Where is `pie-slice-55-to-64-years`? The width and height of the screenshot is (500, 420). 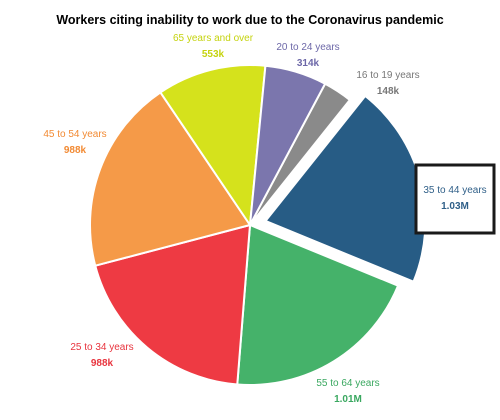
pie-slice-55-to-64-years is located at coordinates (318, 304).